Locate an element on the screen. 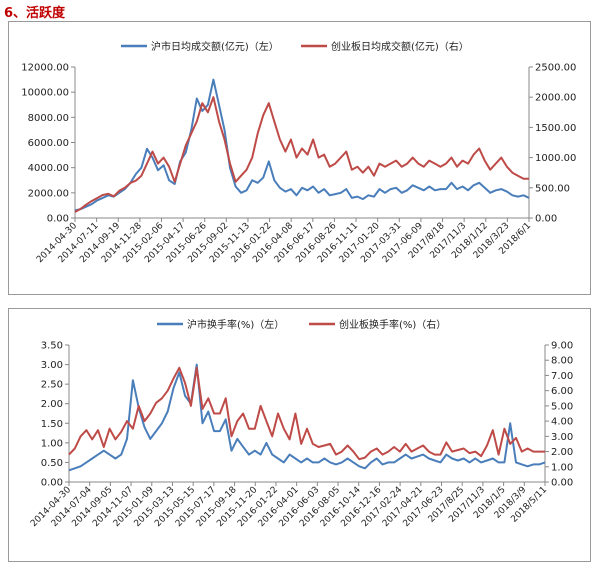 The width and height of the screenshot is (597, 566). chart1-right-tick-label: 1500.00 is located at coordinates (555, 128).